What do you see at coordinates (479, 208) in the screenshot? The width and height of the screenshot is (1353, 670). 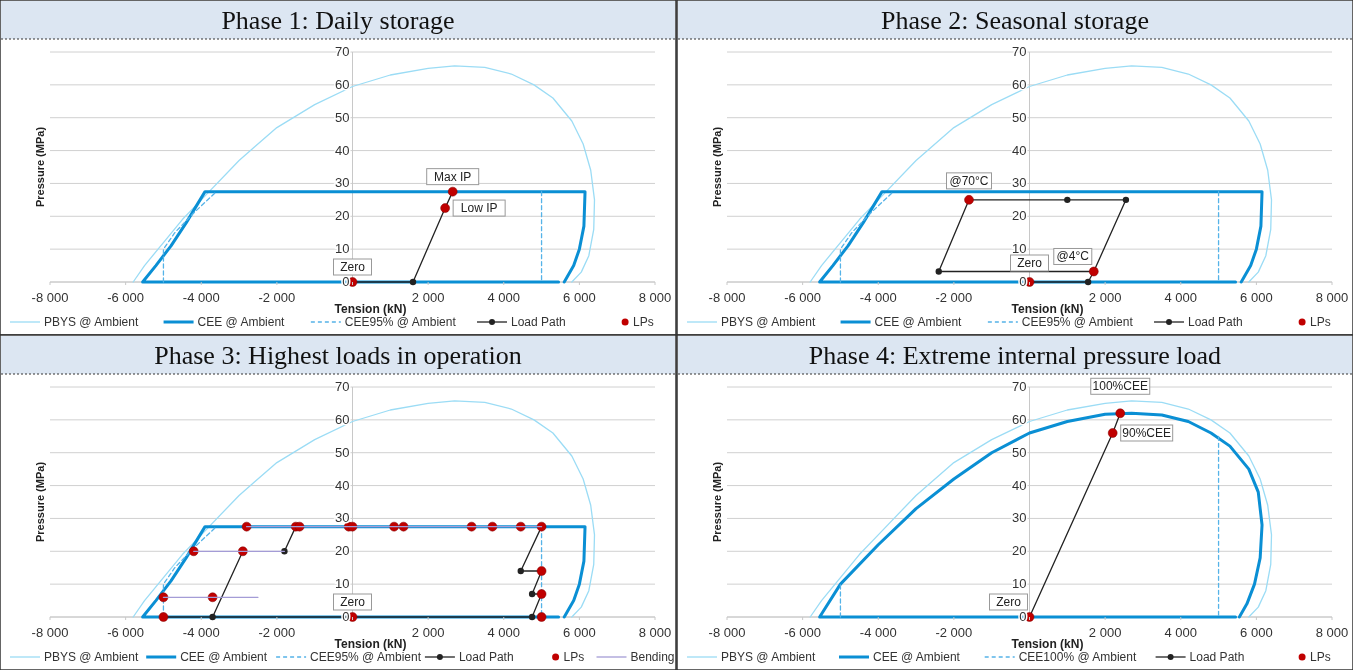 I see `annotation: Low IP` at bounding box center [479, 208].